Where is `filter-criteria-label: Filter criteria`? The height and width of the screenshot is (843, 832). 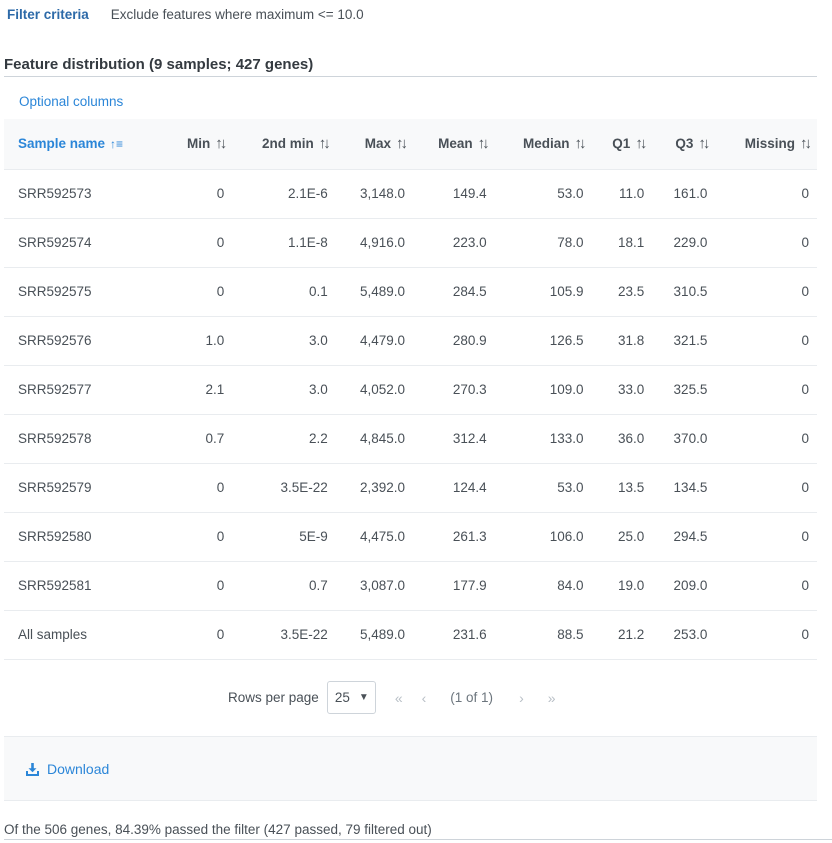
filter-criteria-label: Filter criteria is located at coordinates (48, 14).